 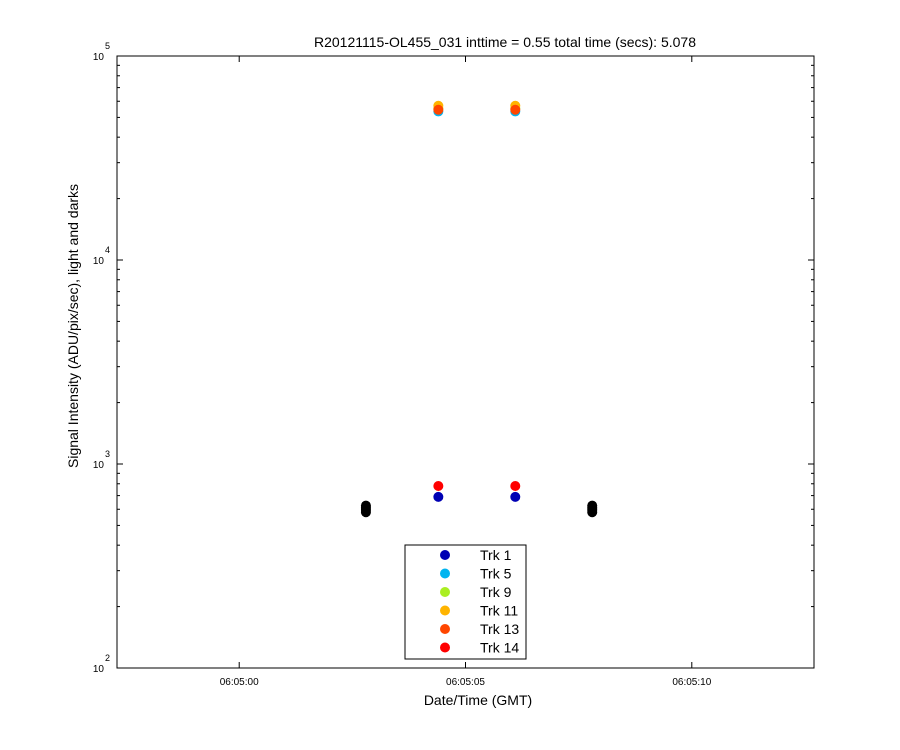 I want to click on y-tick-exponent: 4, so click(x=107, y=250).